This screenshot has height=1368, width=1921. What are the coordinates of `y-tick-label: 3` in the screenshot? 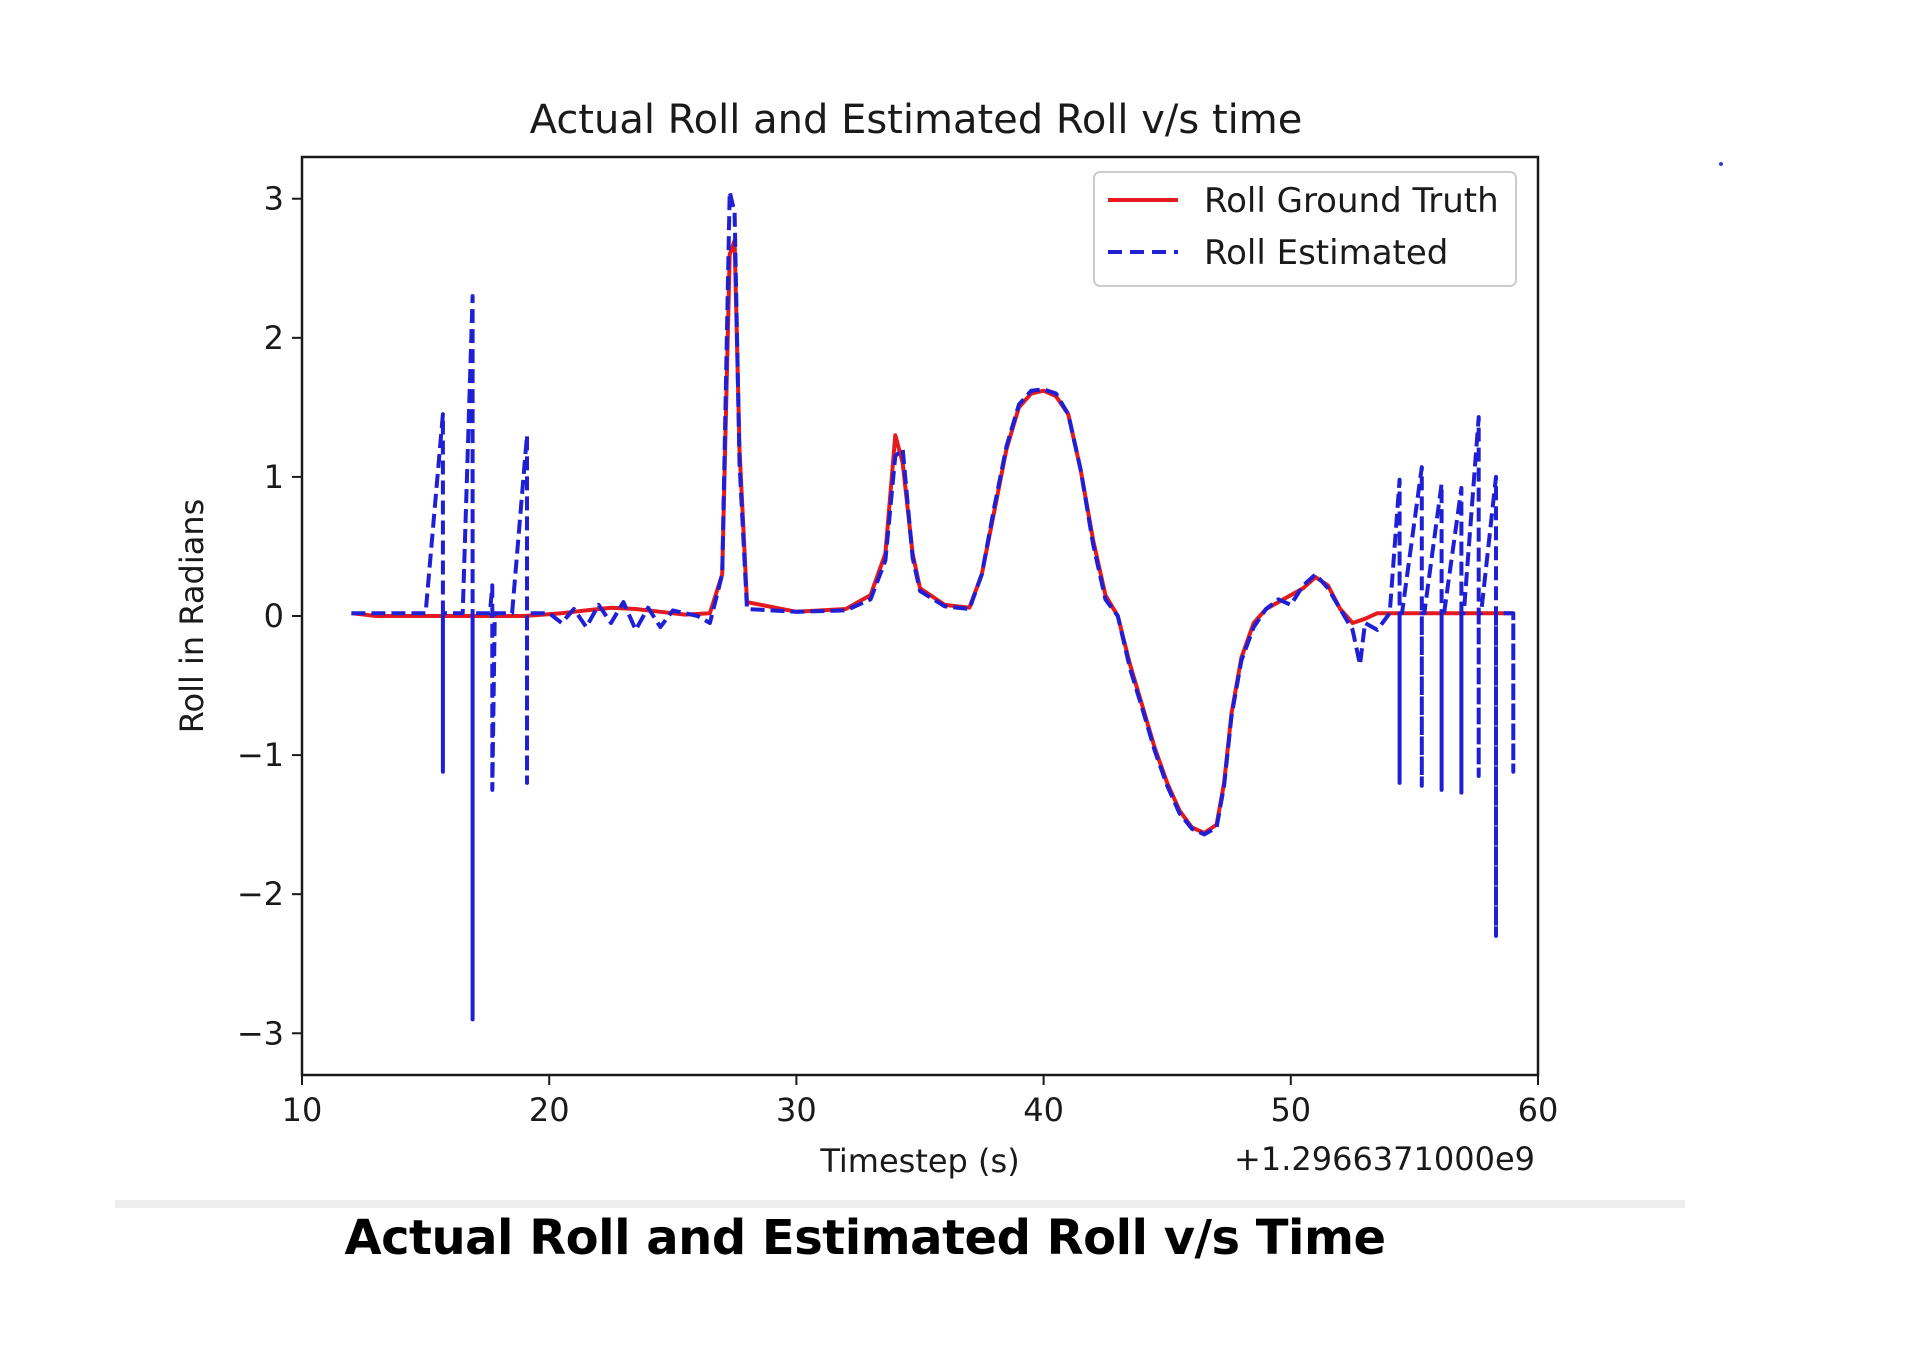 It's located at (274, 199).